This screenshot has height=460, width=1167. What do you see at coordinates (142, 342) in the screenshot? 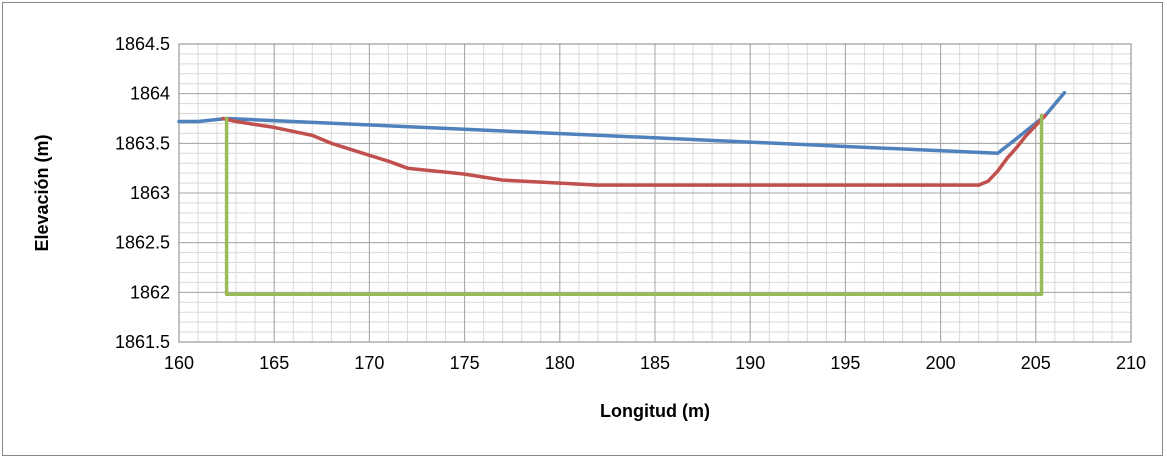
I see `y-tick-label: 1861.5` at bounding box center [142, 342].